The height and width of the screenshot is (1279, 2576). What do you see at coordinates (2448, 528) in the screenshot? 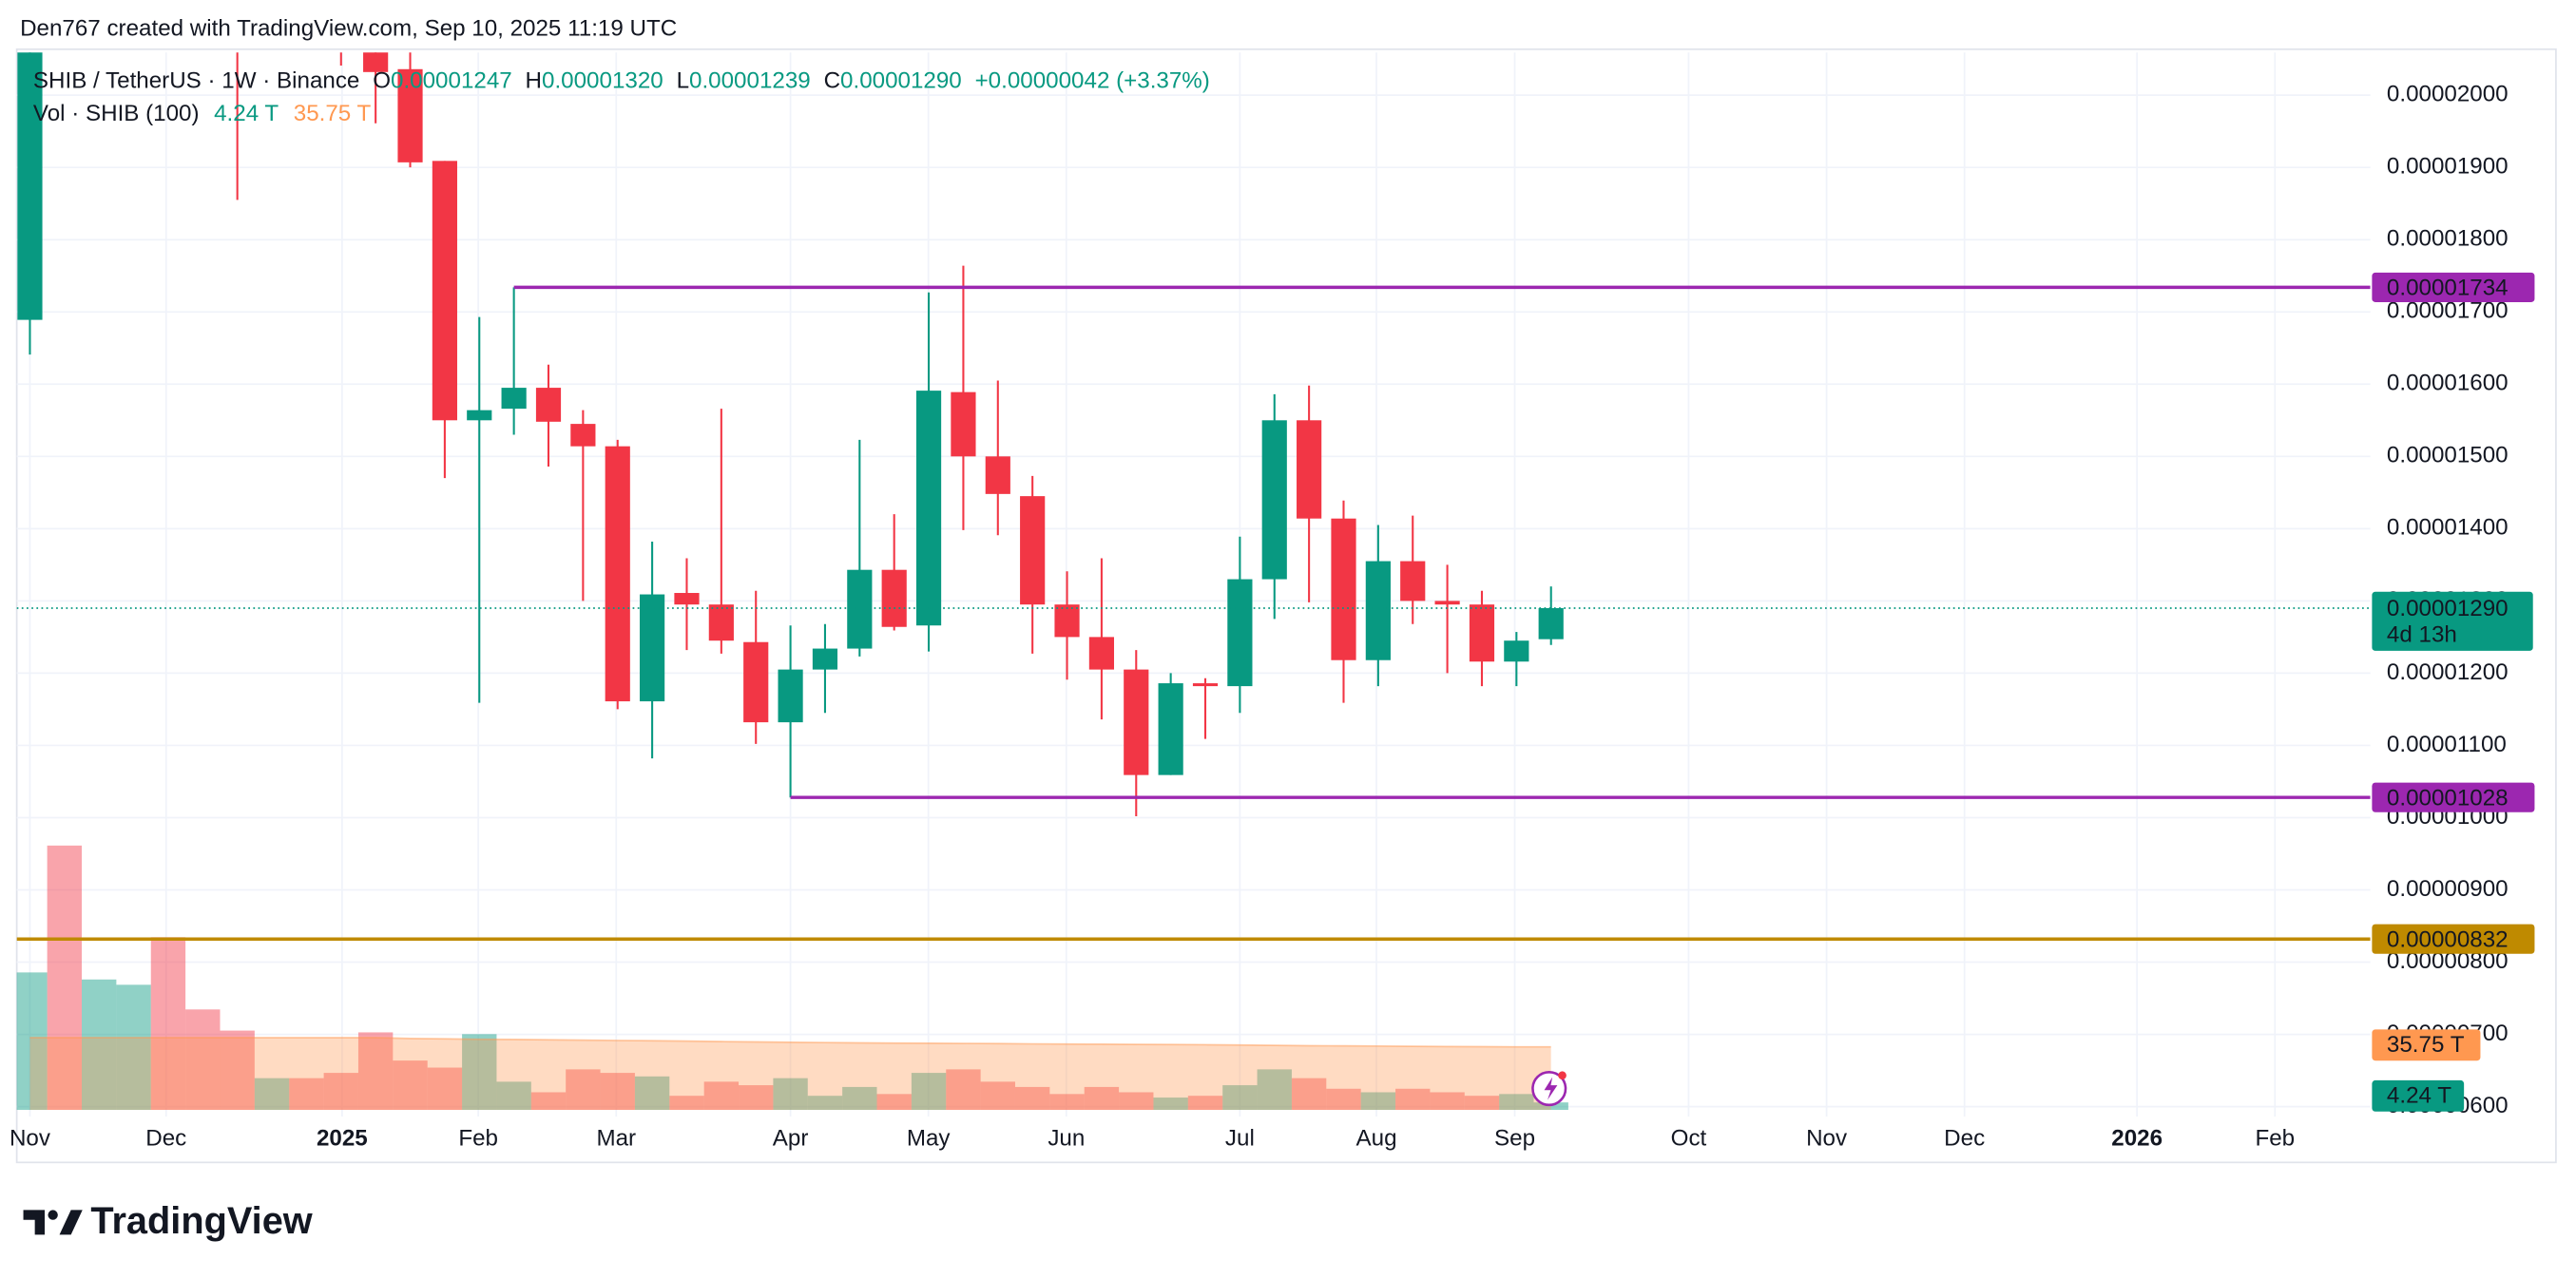
I see `y-tick-label: 0.00001400` at bounding box center [2448, 528].